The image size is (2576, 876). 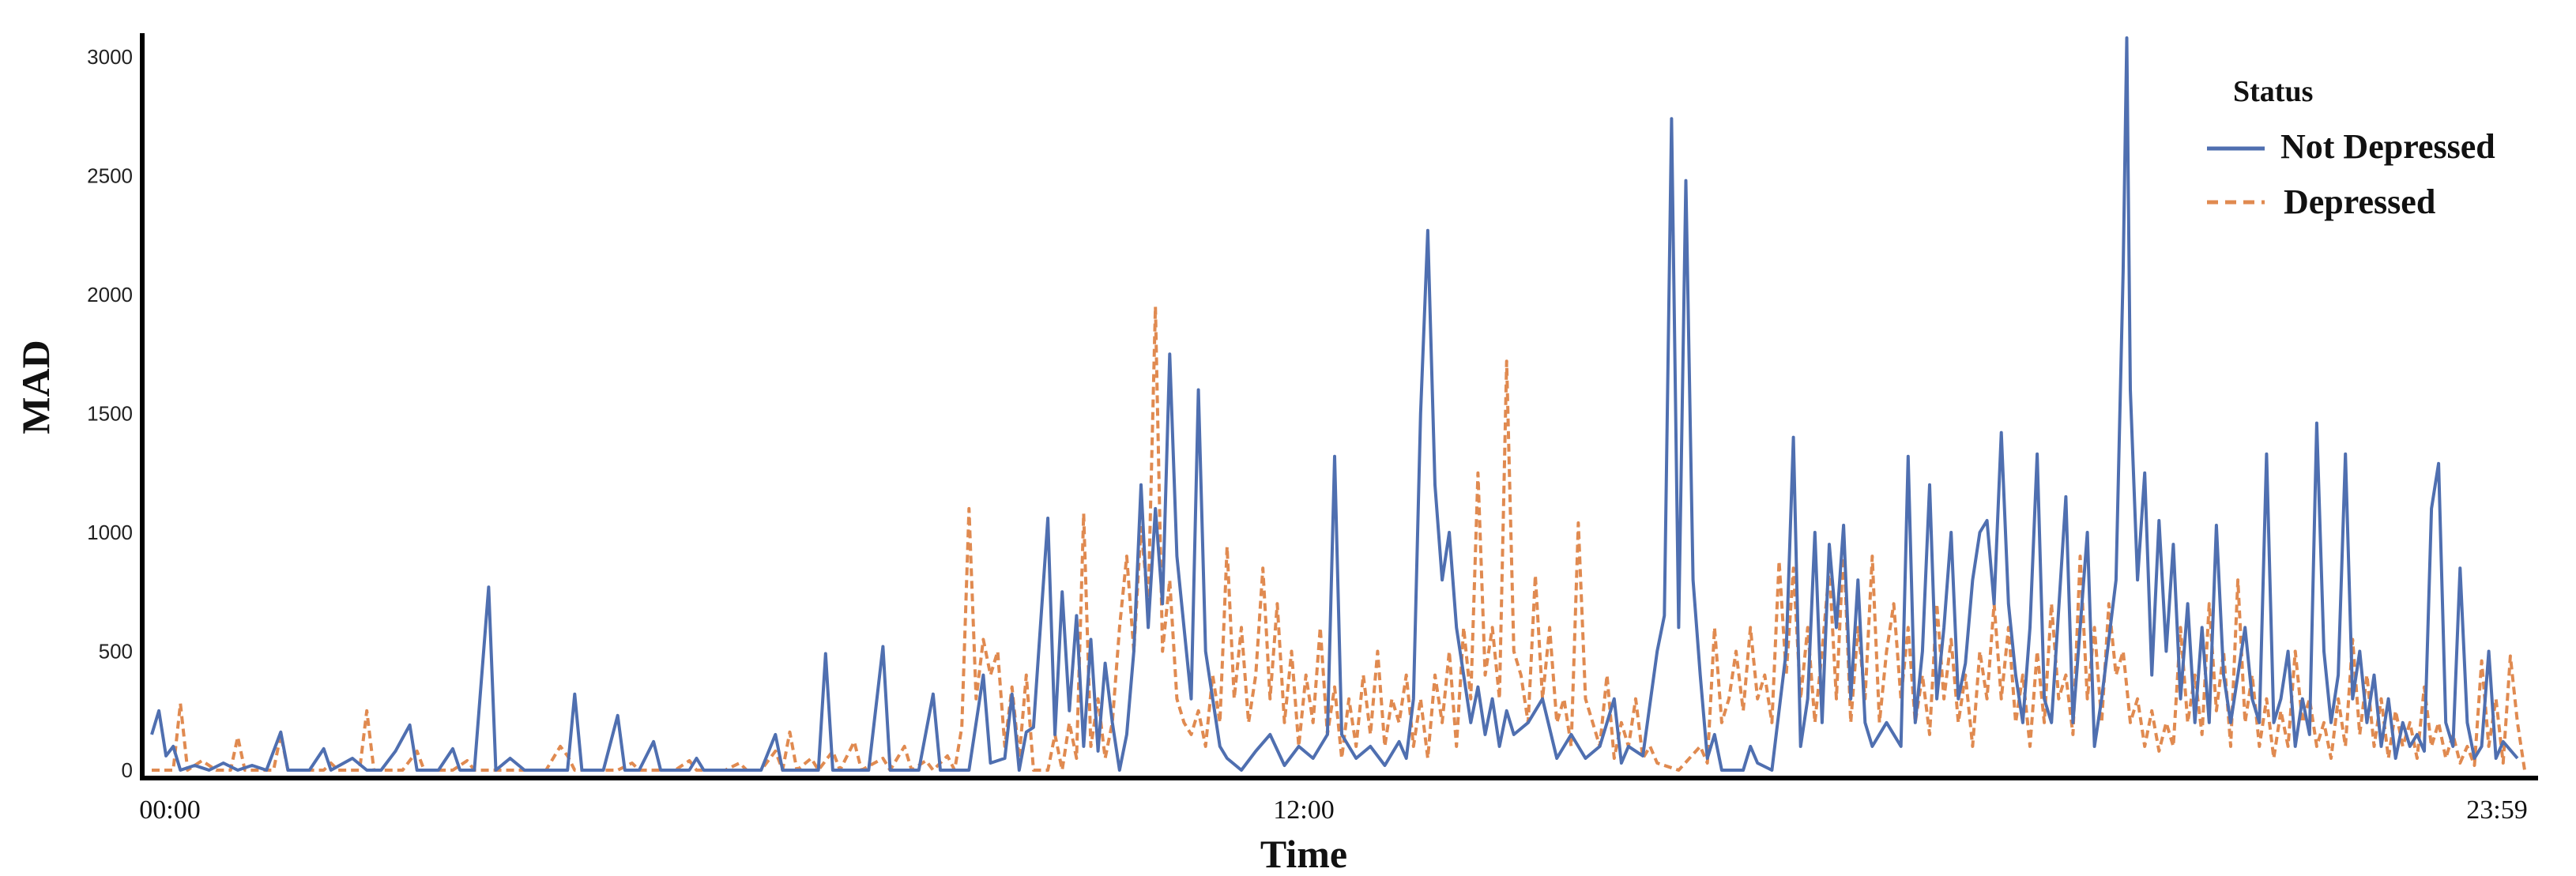 I want to click on y-tick-label: 2500, so click(x=110, y=176).